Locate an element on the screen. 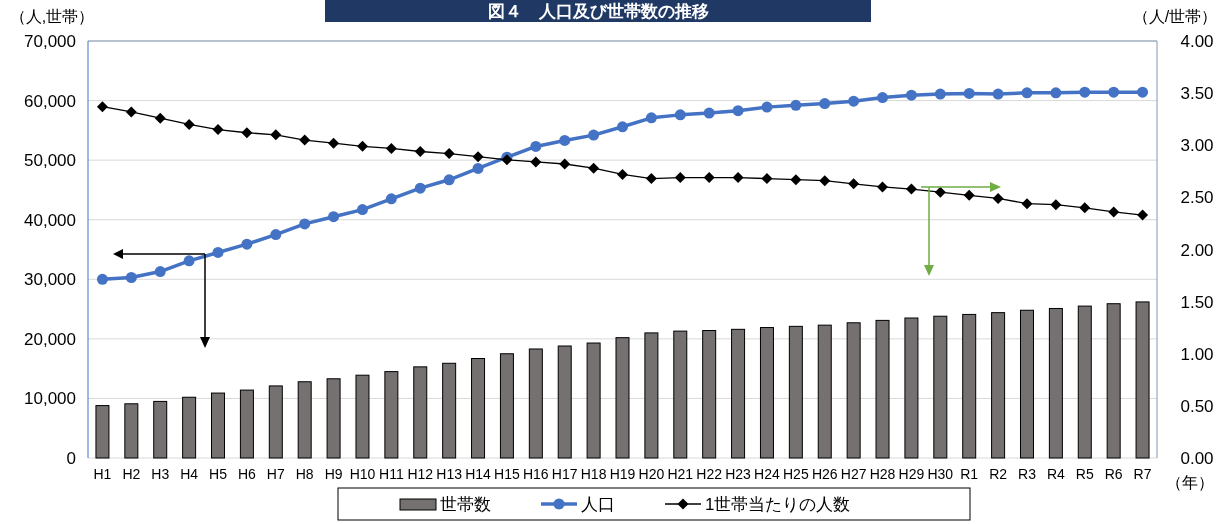 This screenshot has width=1223, height=524. x-tick-label: H25 is located at coordinates (796, 474).